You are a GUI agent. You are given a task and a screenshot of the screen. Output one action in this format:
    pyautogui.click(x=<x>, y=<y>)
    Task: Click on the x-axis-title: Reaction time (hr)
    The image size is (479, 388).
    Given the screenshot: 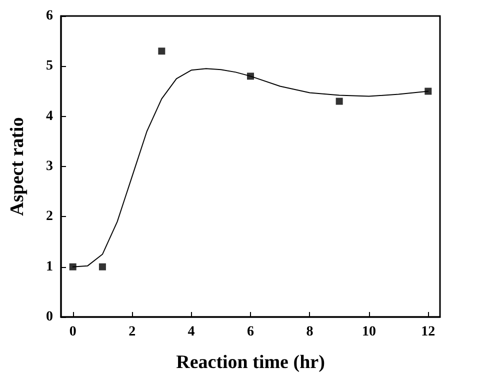 What is the action you would take?
    pyautogui.click(x=250, y=362)
    